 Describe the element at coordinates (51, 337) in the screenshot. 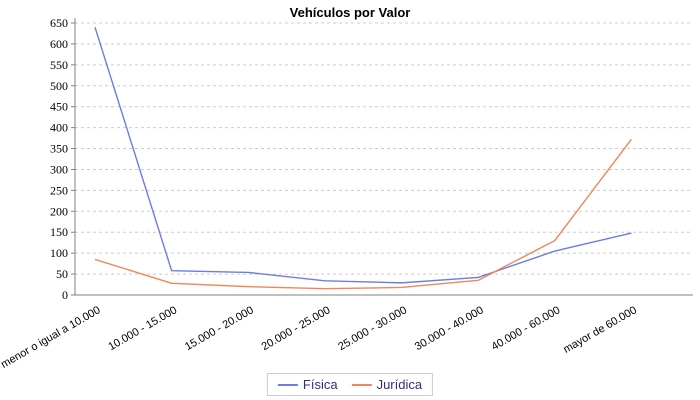

I see `x-category-label: menor o igual a 10.000` at that location.